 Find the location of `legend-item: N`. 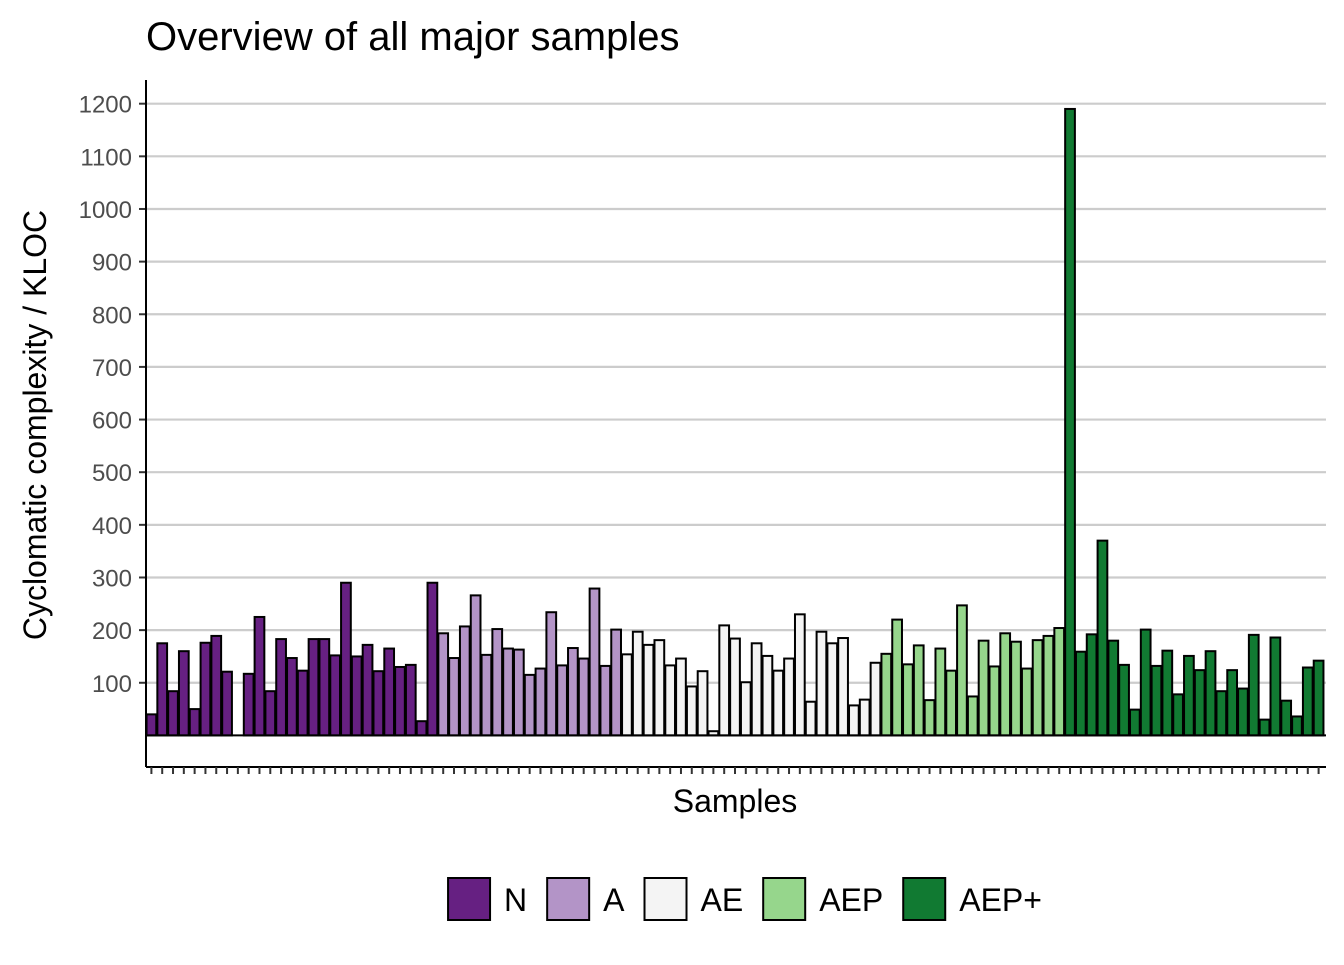

legend-item: N is located at coordinates (487, 899).